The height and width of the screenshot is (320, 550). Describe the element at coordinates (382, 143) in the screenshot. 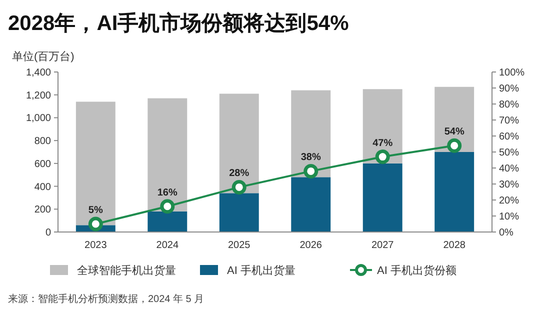

I see `data-label: 47%` at that location.